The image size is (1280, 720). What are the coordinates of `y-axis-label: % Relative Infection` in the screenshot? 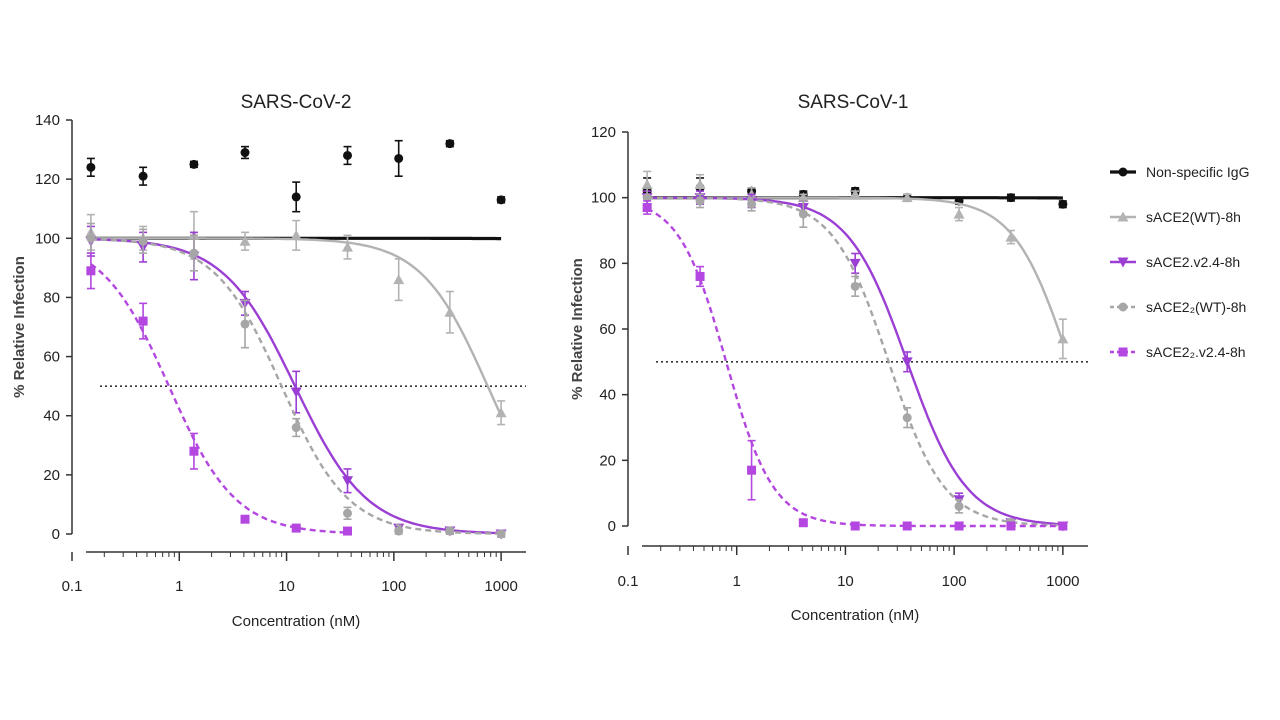 It's located at (577, 329).